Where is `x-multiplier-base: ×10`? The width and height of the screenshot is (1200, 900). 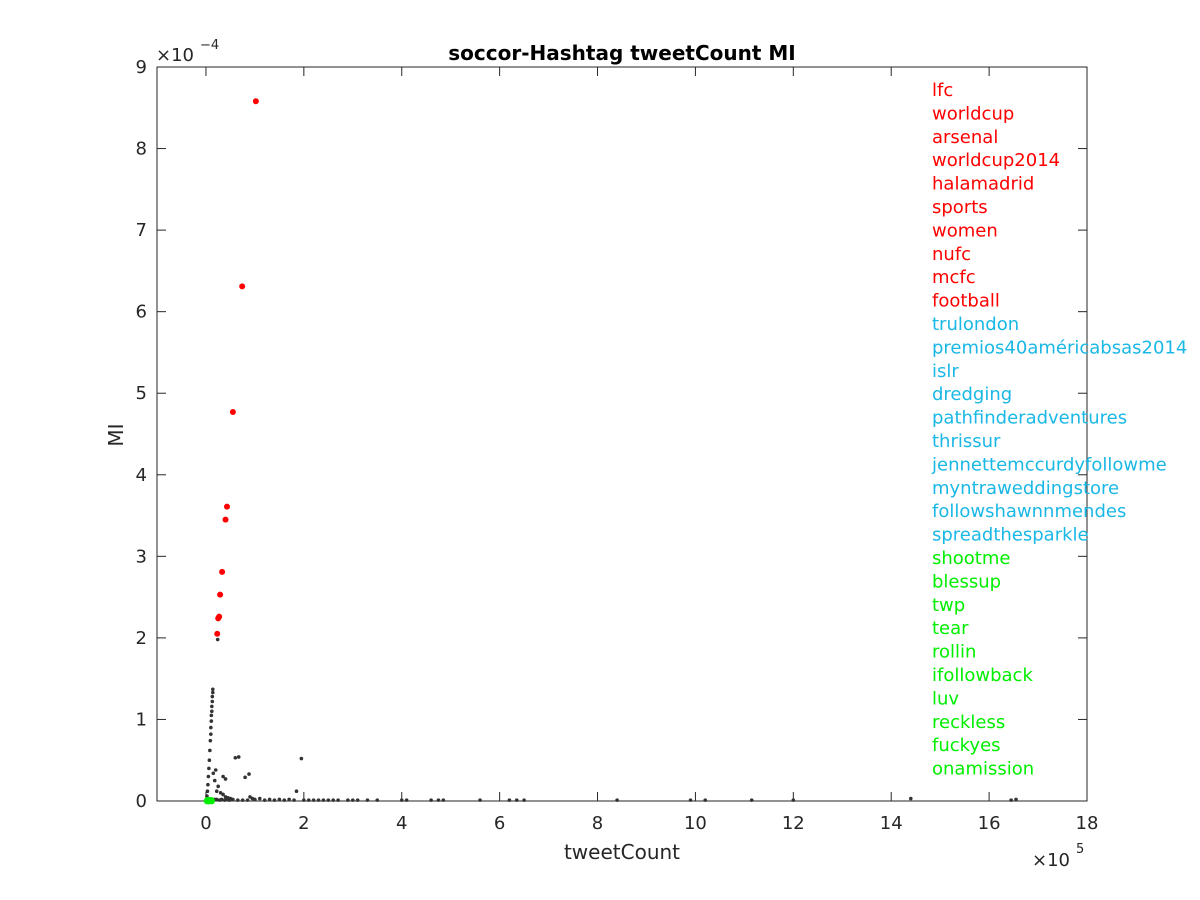
x-multiplier-base: ×10 is located at coordinates (1051, 860).